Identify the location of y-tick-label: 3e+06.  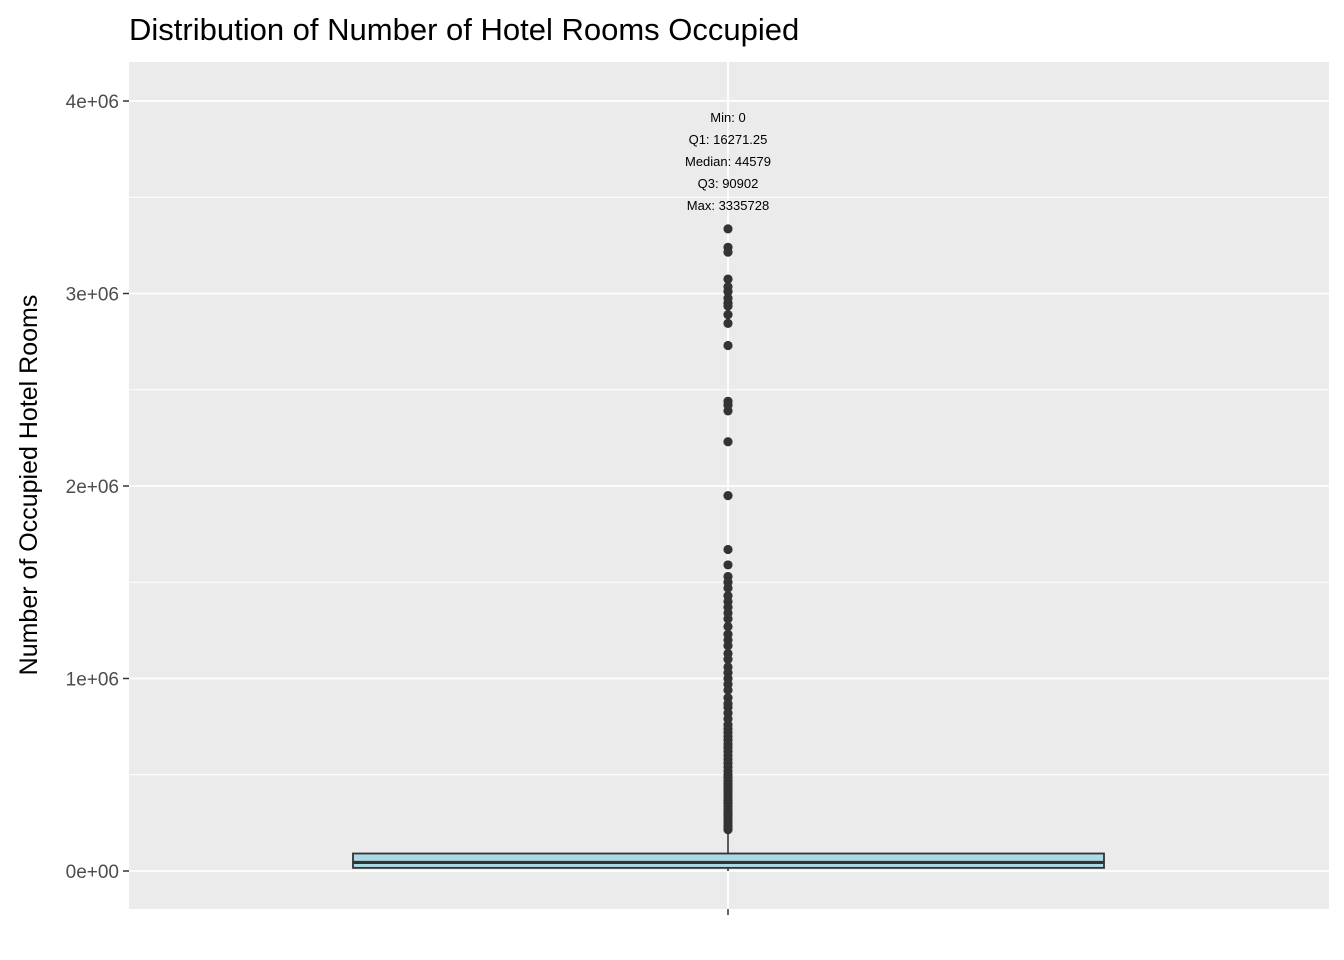
(92, 295).